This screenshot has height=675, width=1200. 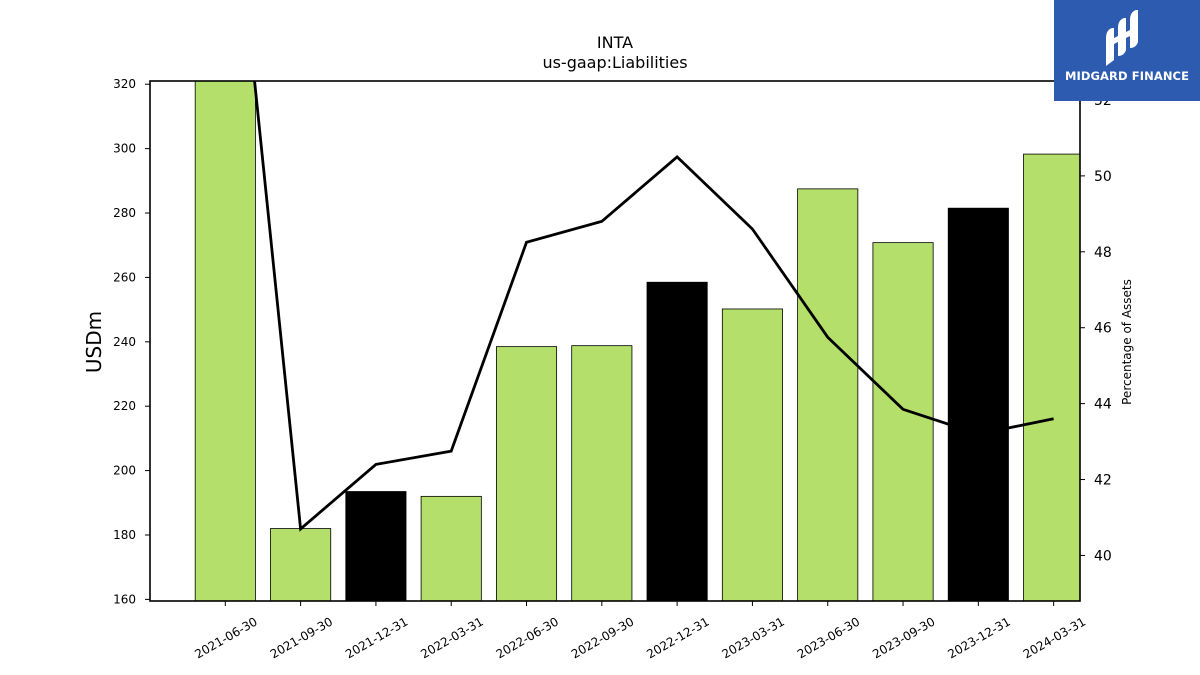 What do you see at coordinates (94, 342) in the screenshot?
I see `y-axis-label: USDm` at bounding box center [94, 342].